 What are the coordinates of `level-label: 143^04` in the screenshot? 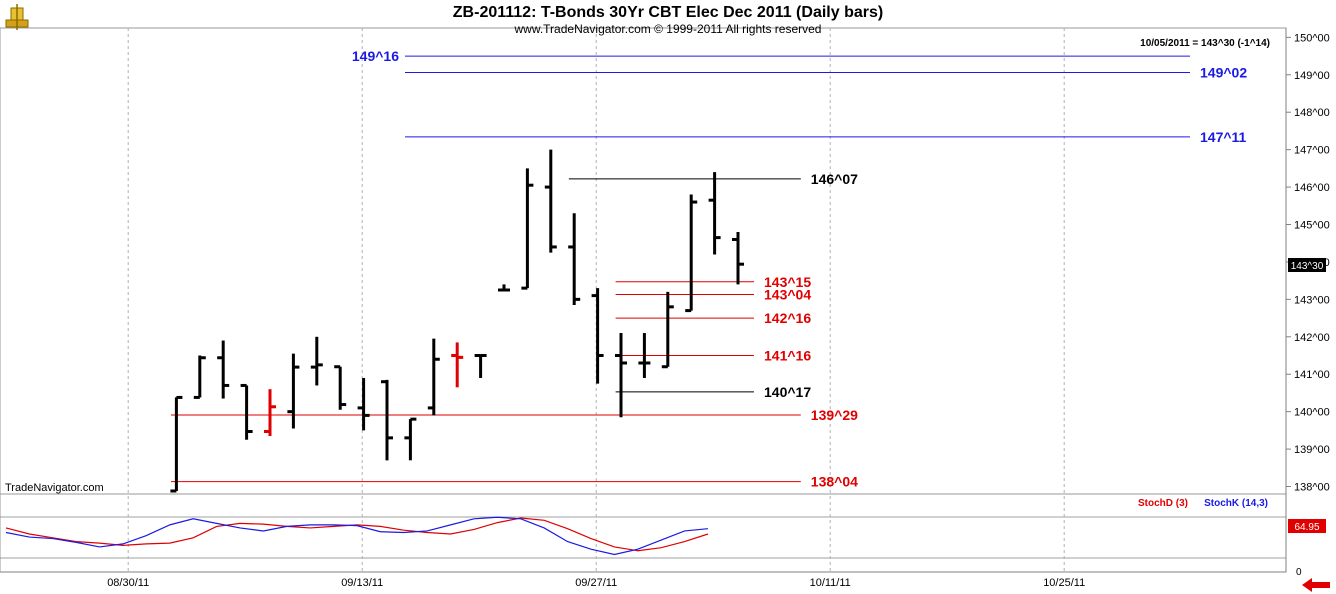 It's located at (787, 294).